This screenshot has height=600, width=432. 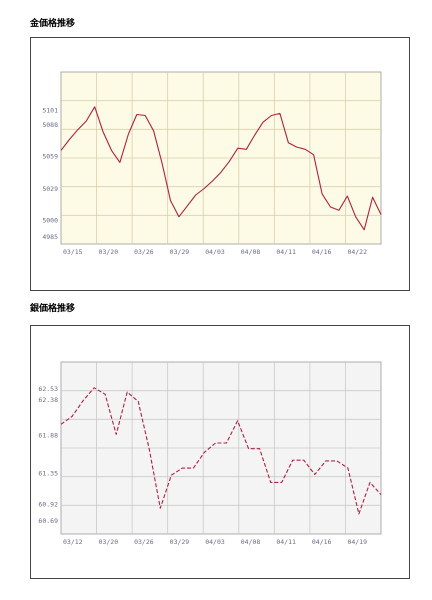 What do you see at coordinates (48, 389) in the screenshot?
I see `y-tick-label: 62.53` at bounding box center [48, 389].